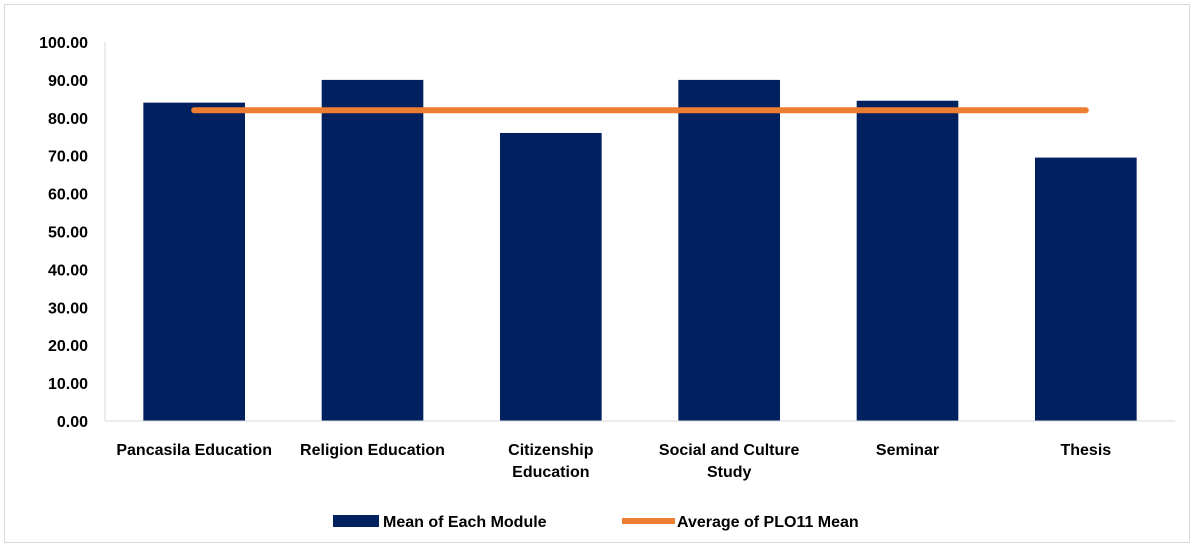 The image size is (1195, 547). What do you see at coordinates (729, 472) in the screenshot?
I see `x-tick-label-line: Study` at bounding box center [729, 472].